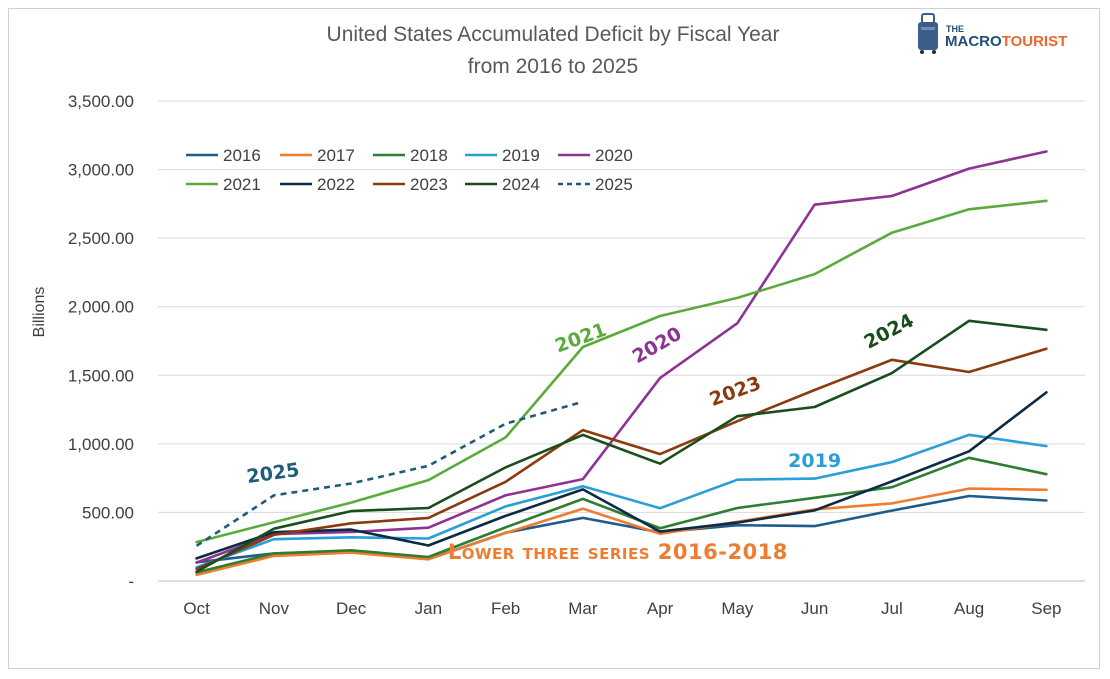  Describe the element at coordinates (196, 608) in the screenshot. I see `x-tick-label-oct: Oct` at that location.